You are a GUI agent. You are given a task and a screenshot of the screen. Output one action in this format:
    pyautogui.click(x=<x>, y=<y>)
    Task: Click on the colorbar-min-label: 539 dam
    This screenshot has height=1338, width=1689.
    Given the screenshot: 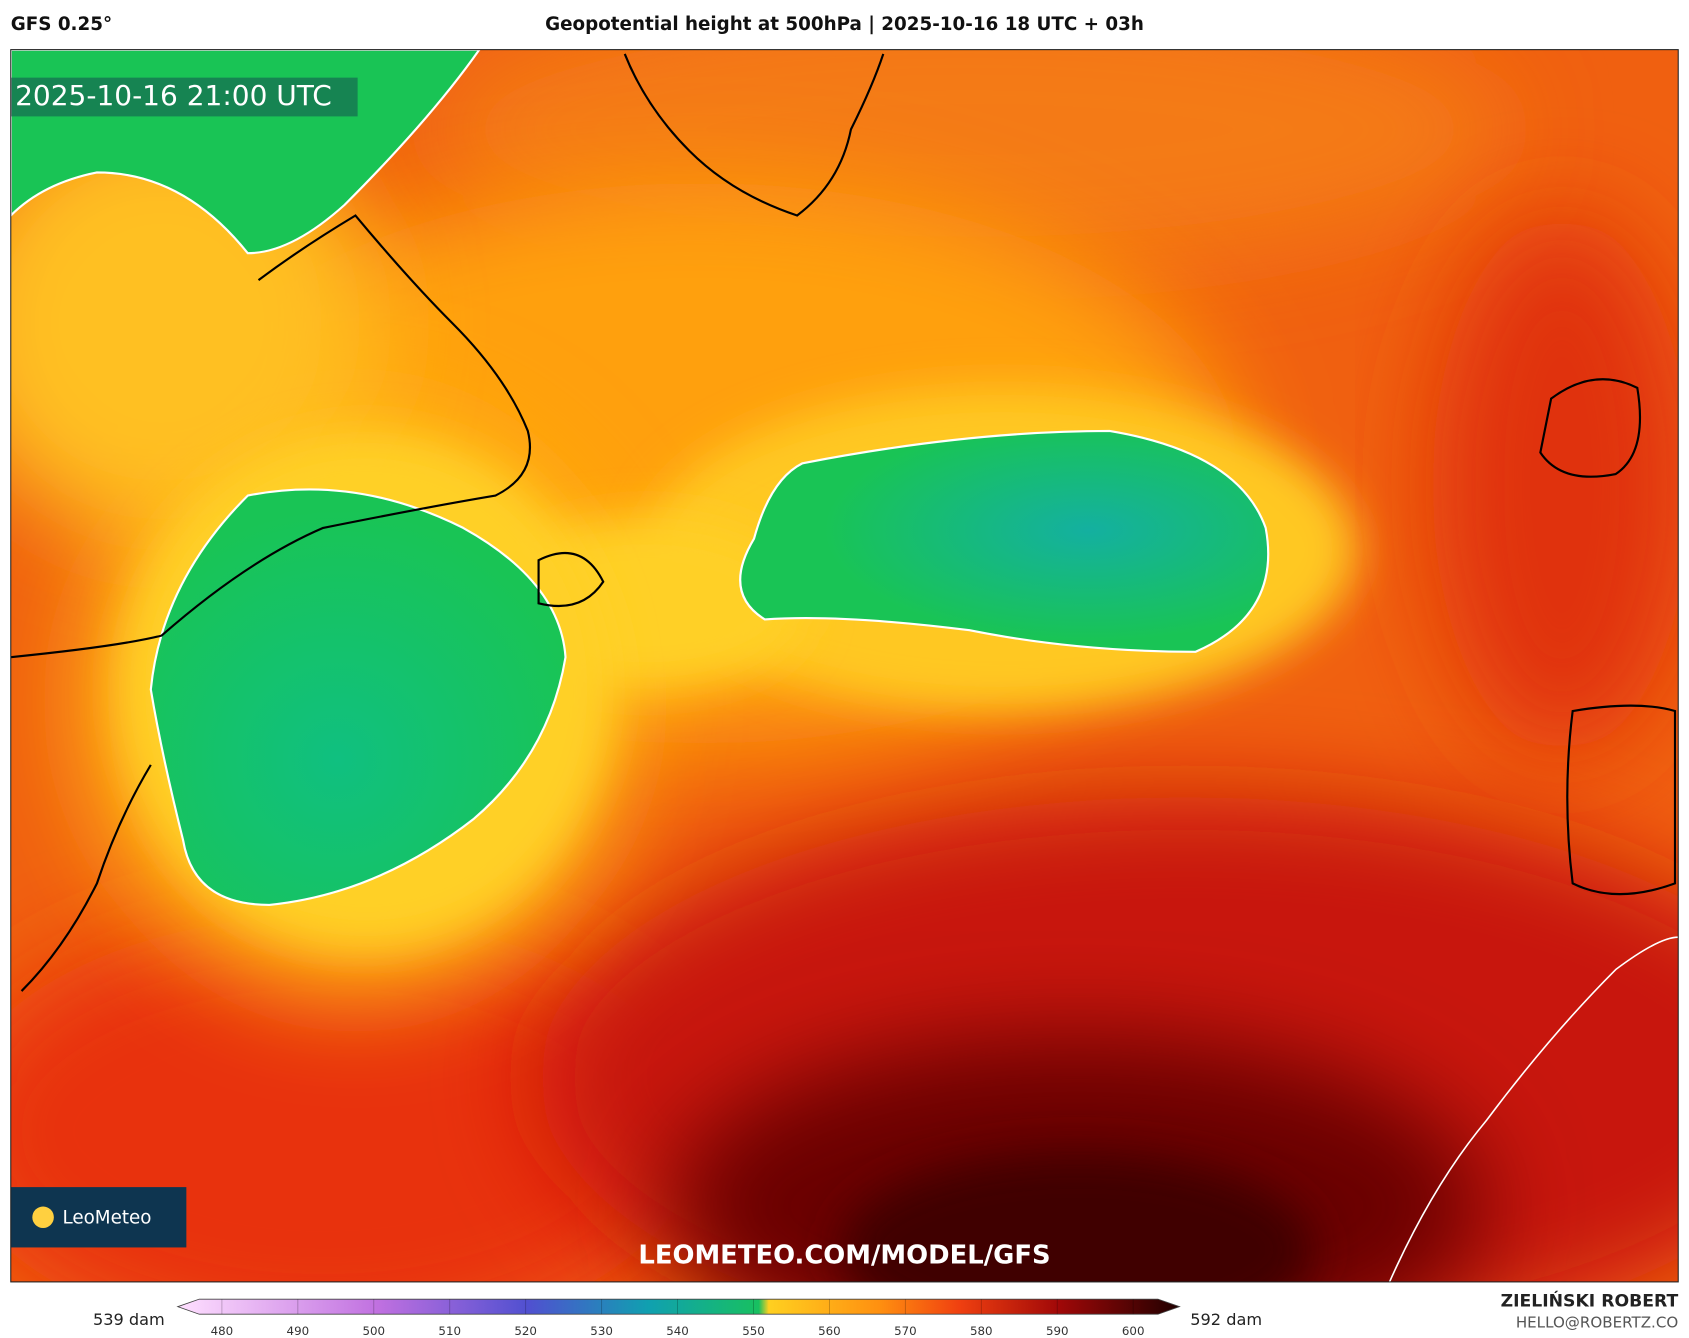 What is the action you would take?
    pyautogui.click(x=129, y=1319)
    